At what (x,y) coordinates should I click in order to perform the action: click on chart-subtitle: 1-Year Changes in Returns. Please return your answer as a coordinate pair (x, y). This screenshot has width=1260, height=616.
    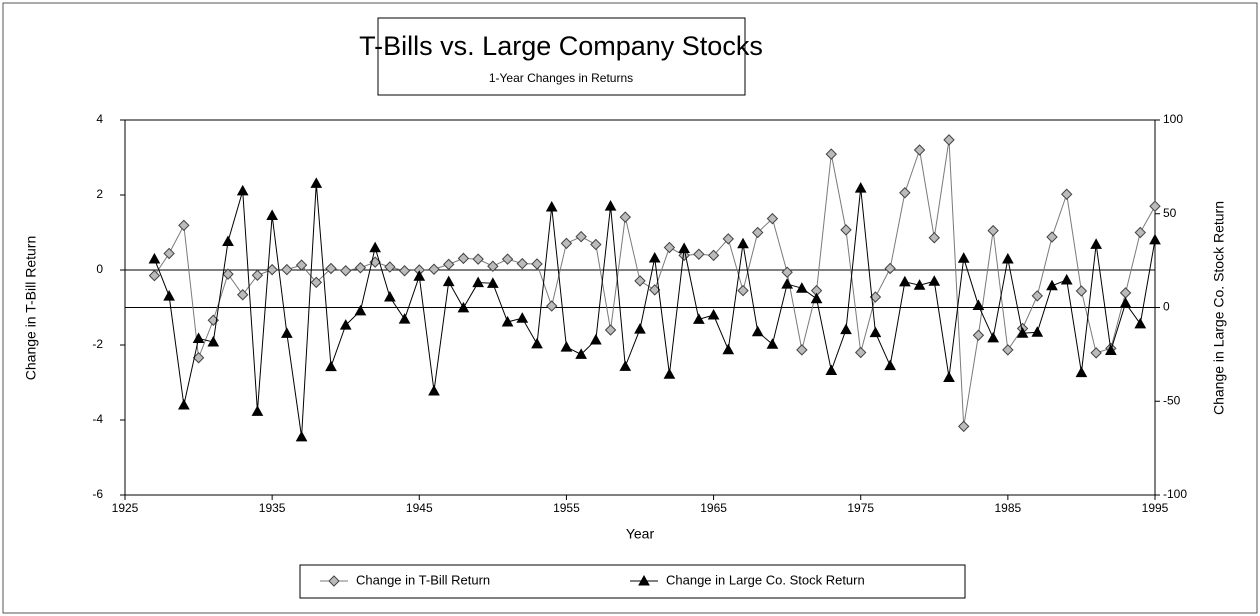
    Looking at the image, I should click on (561, 78).